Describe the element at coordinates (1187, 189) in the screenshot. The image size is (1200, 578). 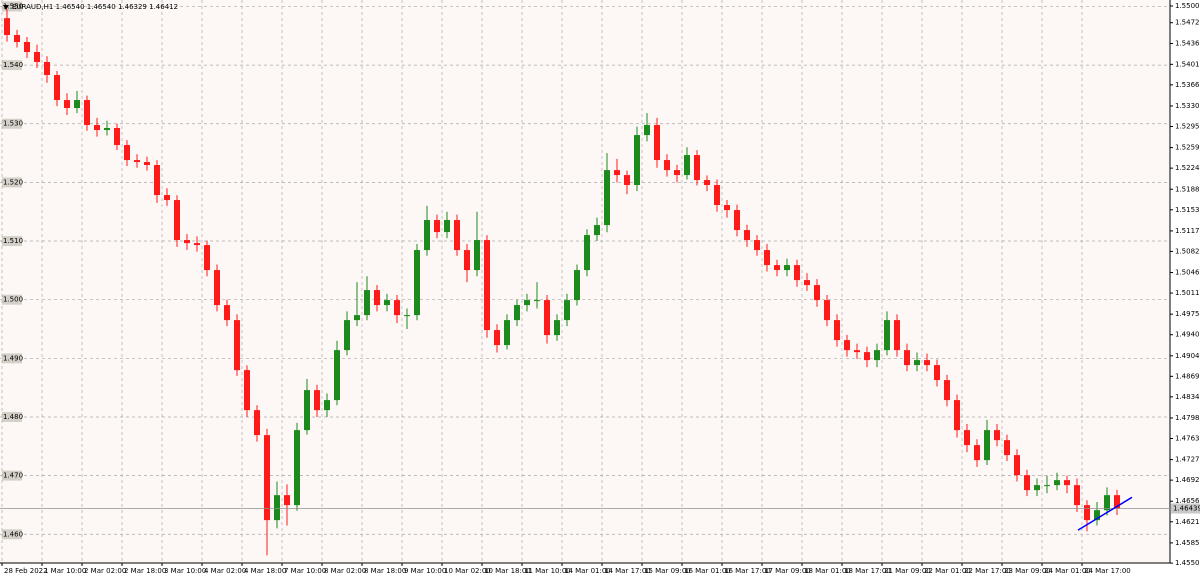
I see `y2-tick-label: 1.51883` at that location.